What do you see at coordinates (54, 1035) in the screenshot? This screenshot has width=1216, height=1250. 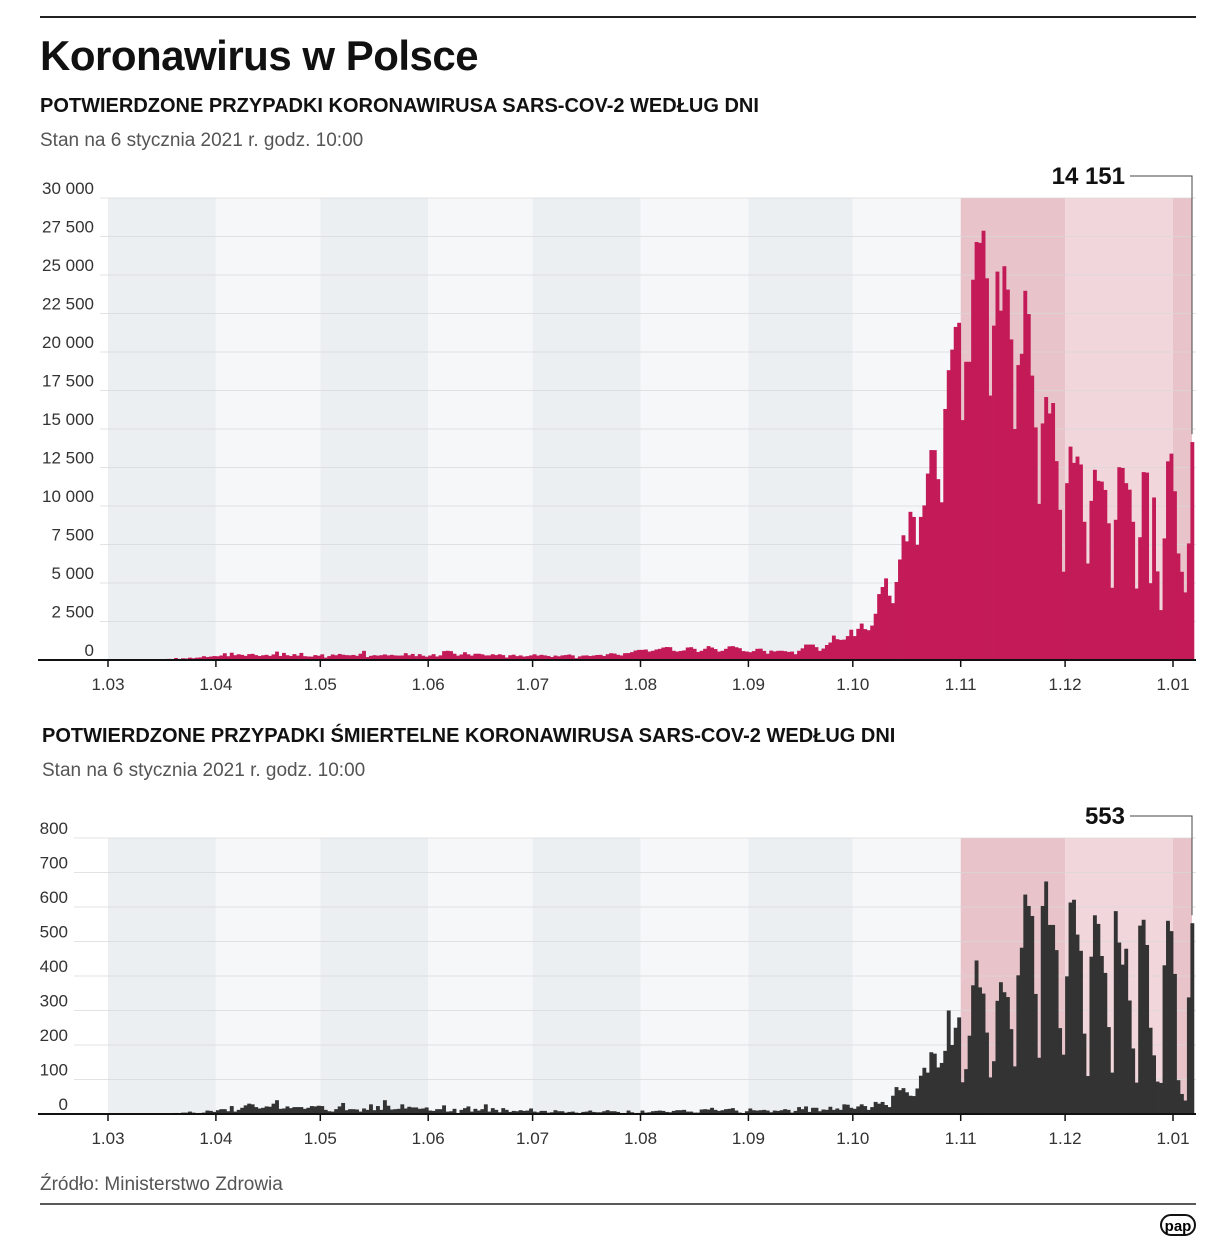 I see `y-tick-label: 200` at bounding box center [54, 1035].